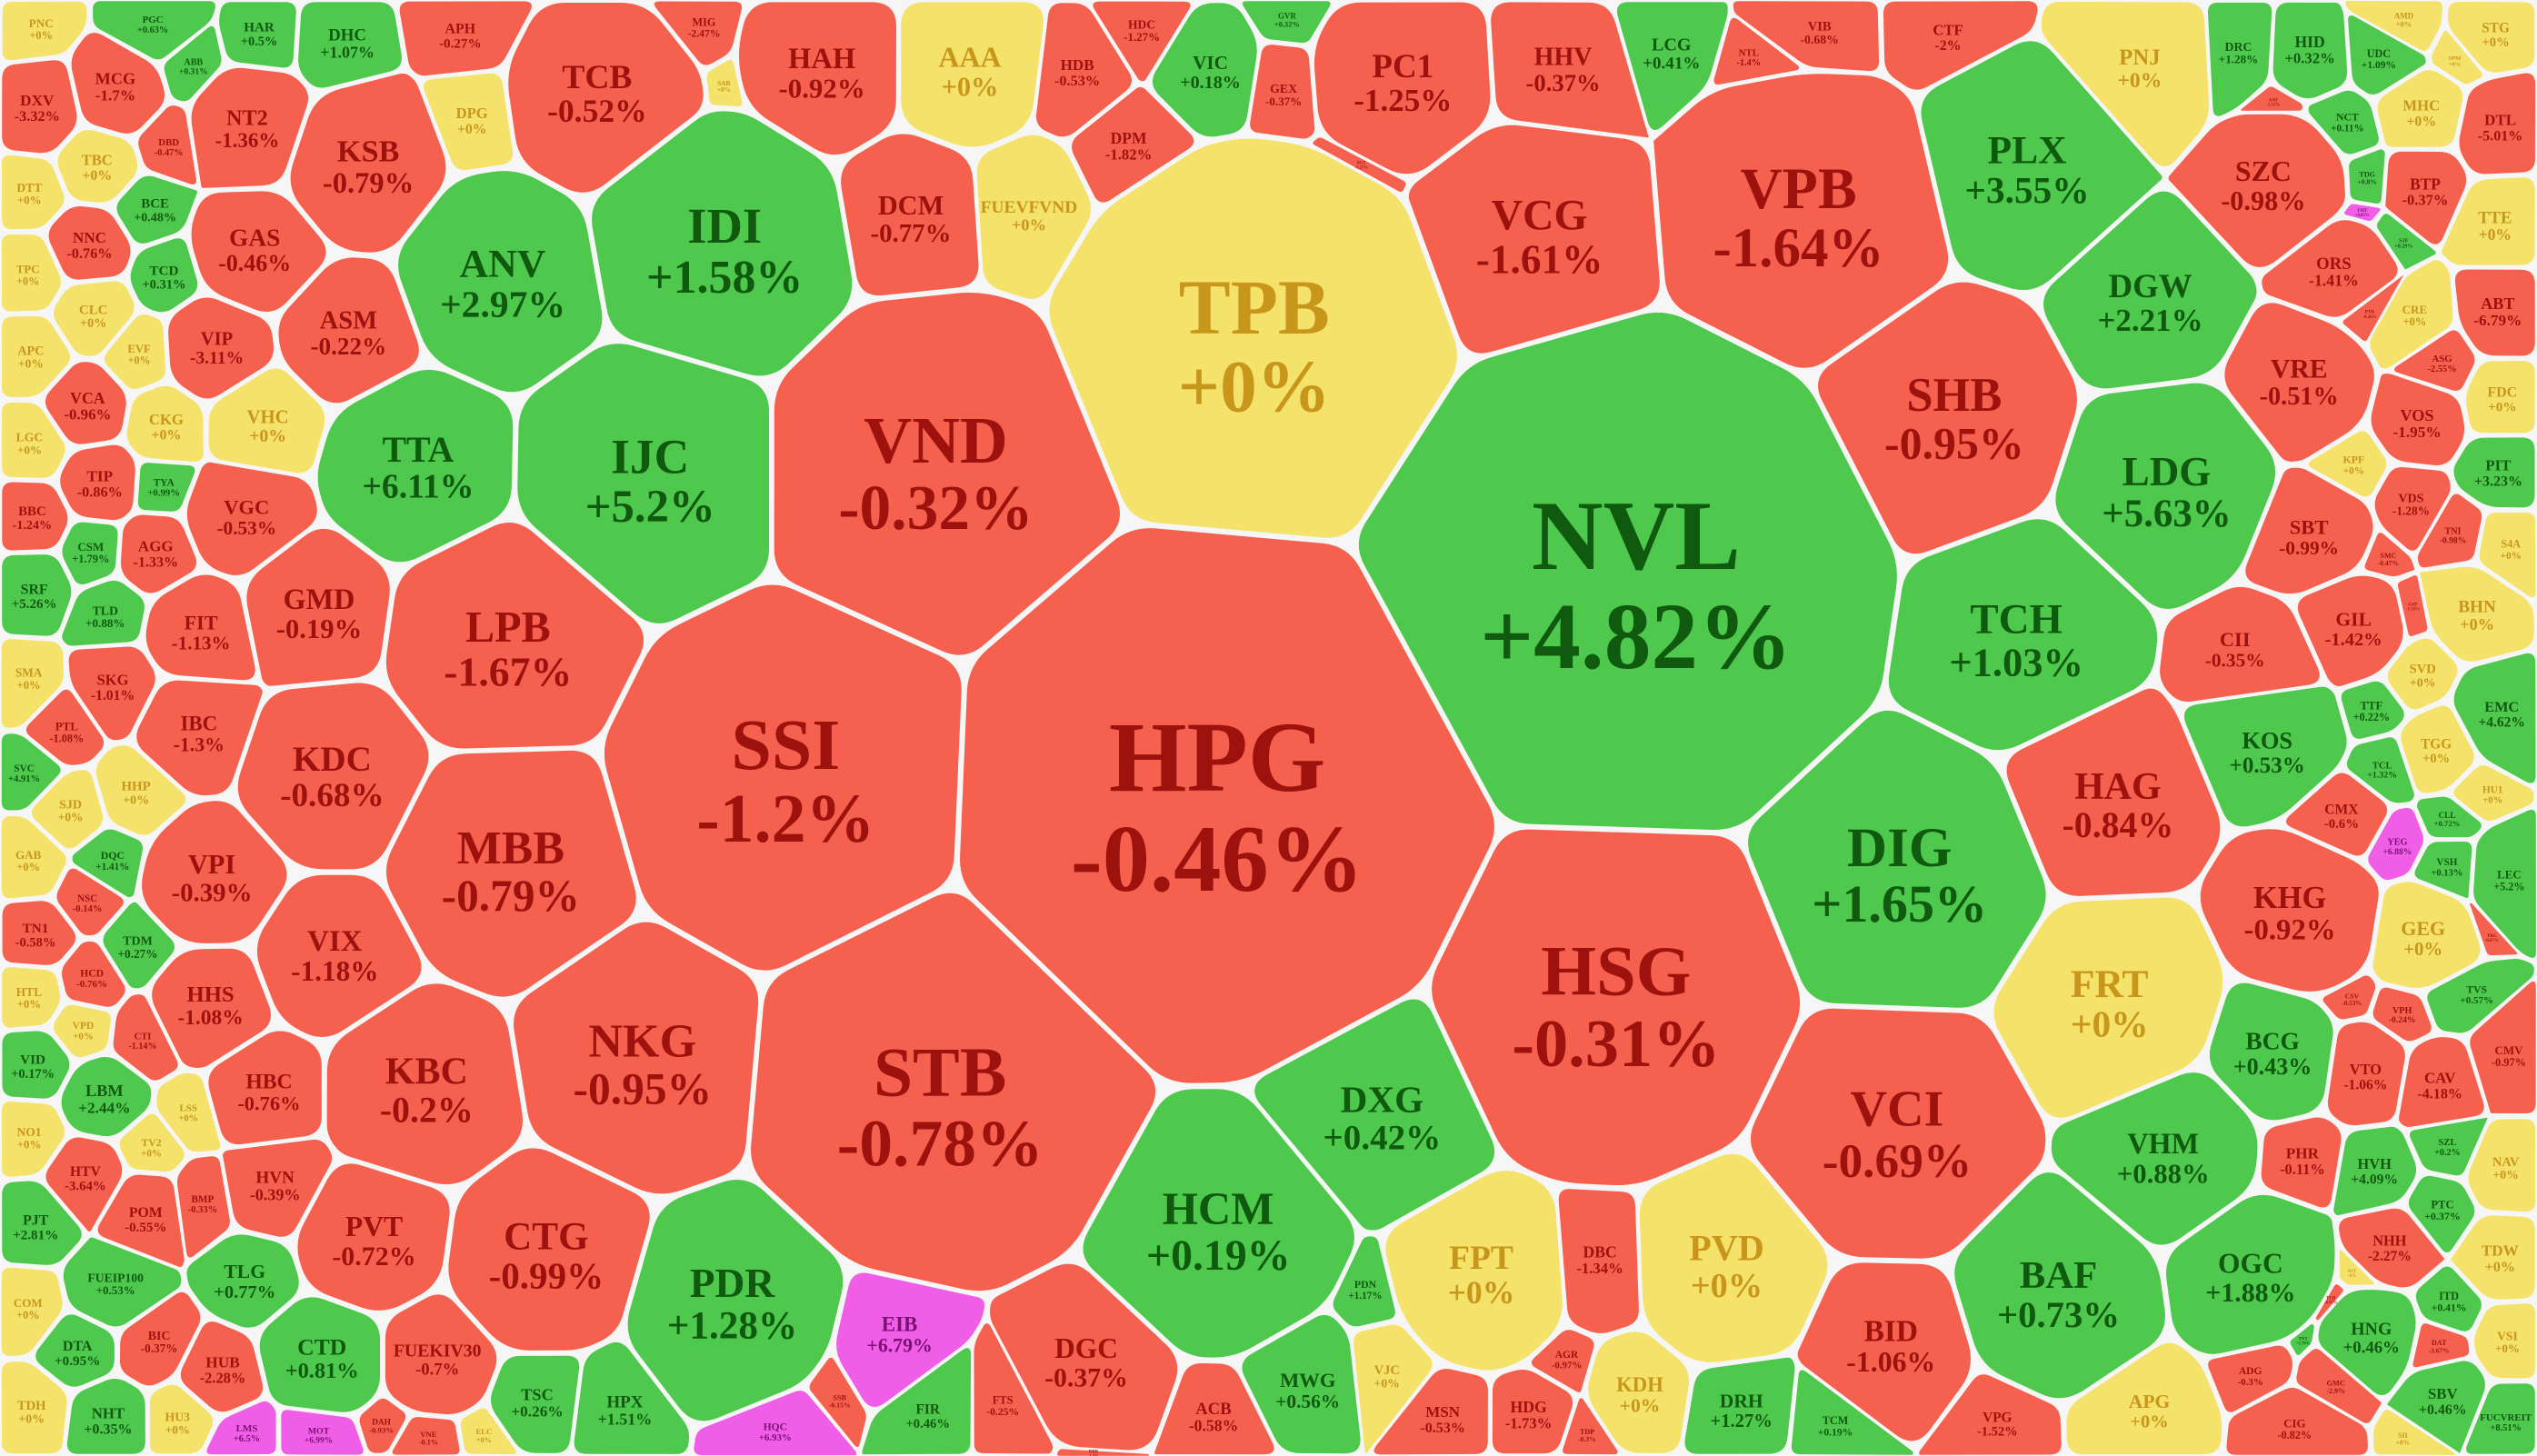 This screenshot has height=1456, width=2537. Describe the element at coordinates (2265, 756) in the screenshot. I see `heatmap-cell: KOS+0.53%` at that location.